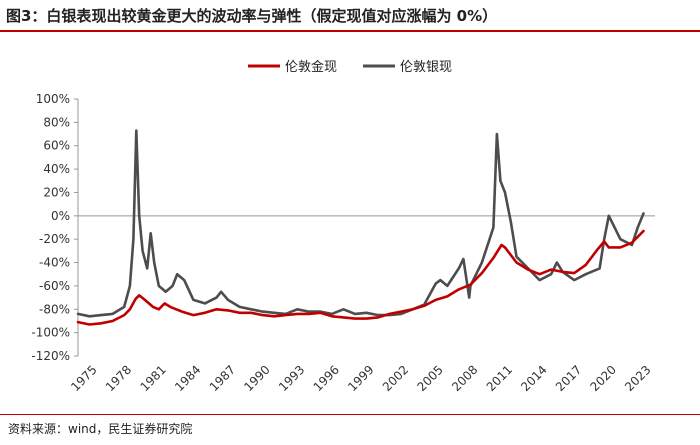 This screenshot has width=700, height=445. Describe the element at coordinates (311, 67) in the screenshot. I see `legend-label-gold: 伦敦金现` at that location.